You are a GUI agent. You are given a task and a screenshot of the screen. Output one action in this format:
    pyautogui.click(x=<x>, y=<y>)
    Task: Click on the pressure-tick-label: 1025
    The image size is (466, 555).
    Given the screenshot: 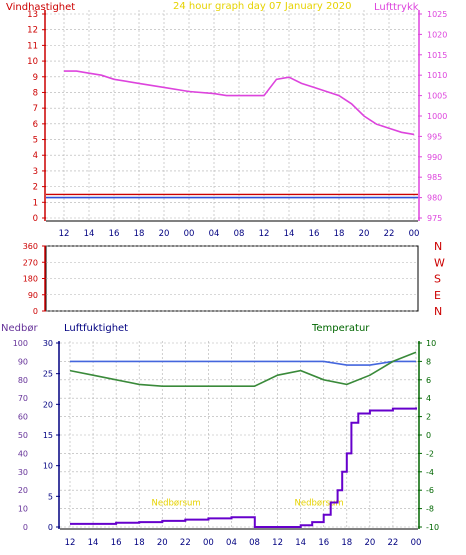 What is the action you would take?
    pyautogui.click(x=437, y=14)
    